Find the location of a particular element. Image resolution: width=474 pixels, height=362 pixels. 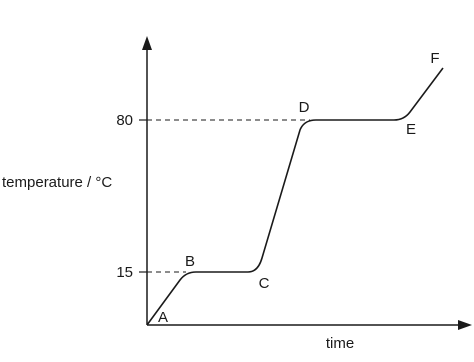

point-label: B is located at coordinates (190, 261).